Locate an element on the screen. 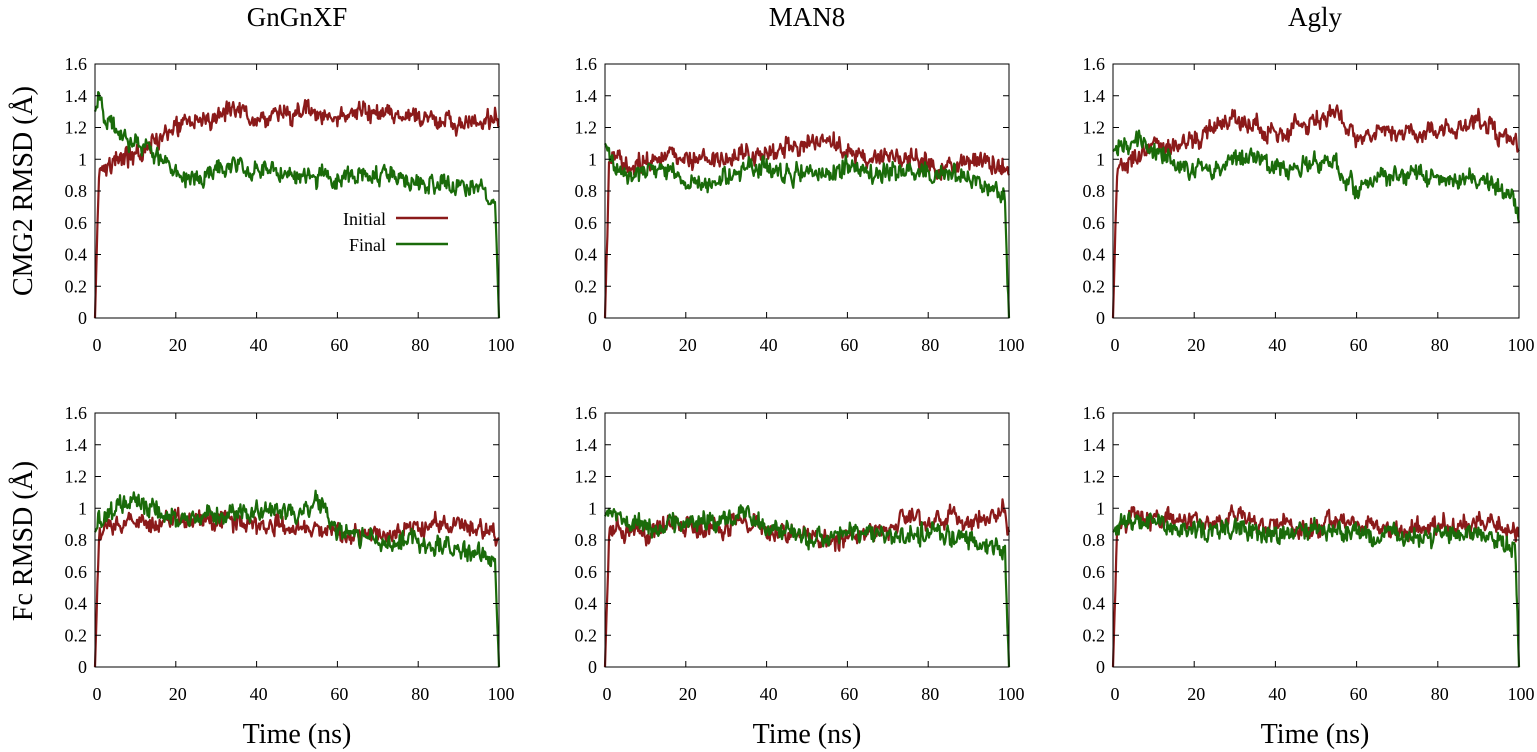 This screenshot has height=752, width=1537. column-title-gngnxf: GnGnXF is located at coordinates (297, 17).